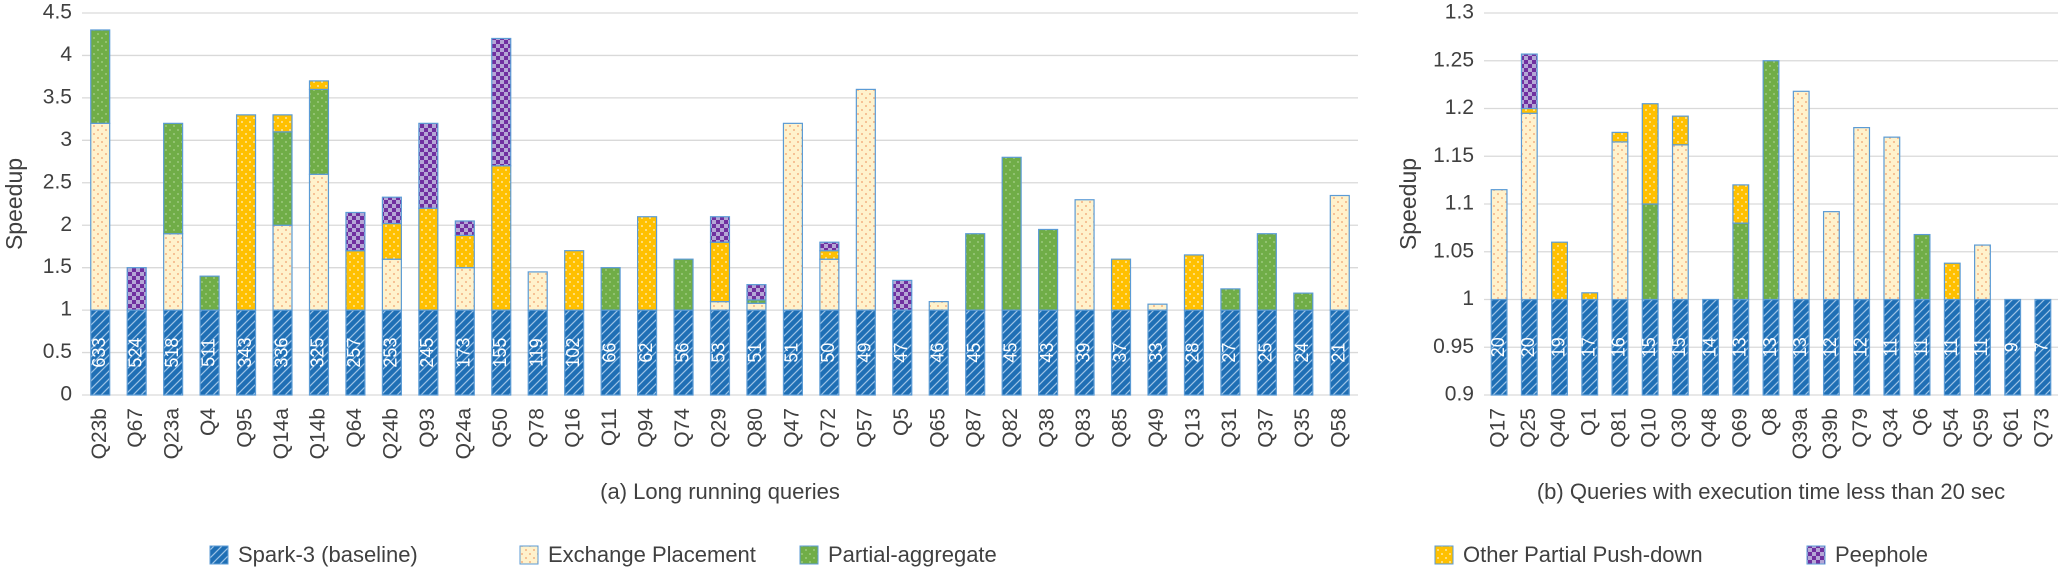 This screenshot has height=572, width=2068. Describe the element at coordinates (828, 428) in the screenshot. I see `x-tick-label: Q72` at that location.